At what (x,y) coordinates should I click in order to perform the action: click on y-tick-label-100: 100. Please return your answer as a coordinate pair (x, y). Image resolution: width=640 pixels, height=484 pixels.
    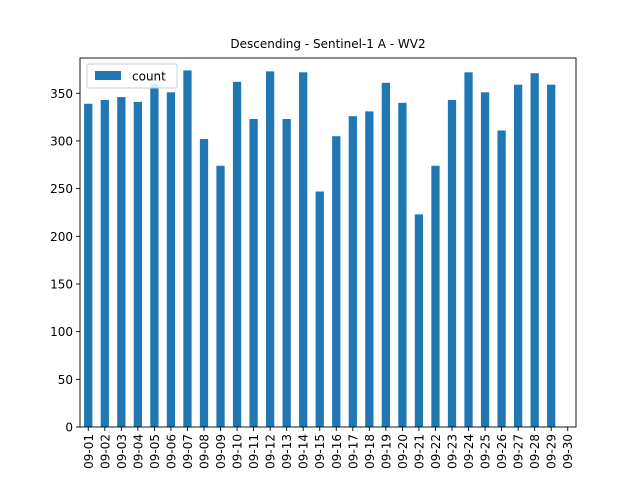
    Looking at the image, I should click on (61, 332).